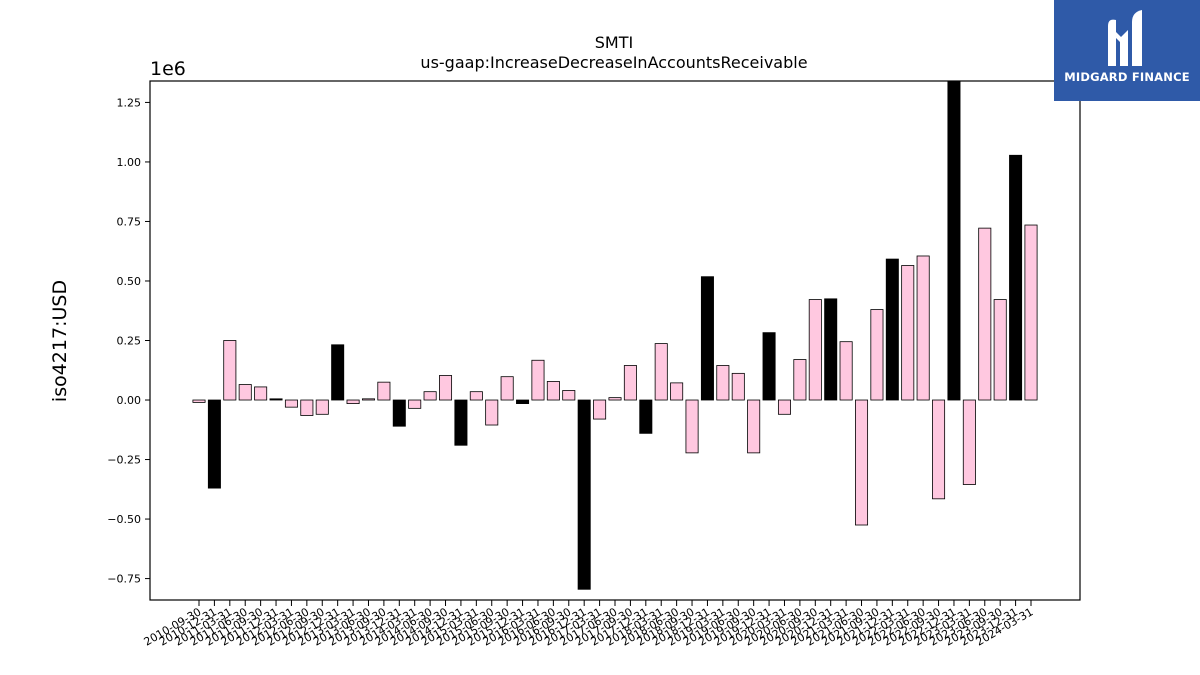  I want to click on y-axis-label: iso4217:USD, so click(60, 341).